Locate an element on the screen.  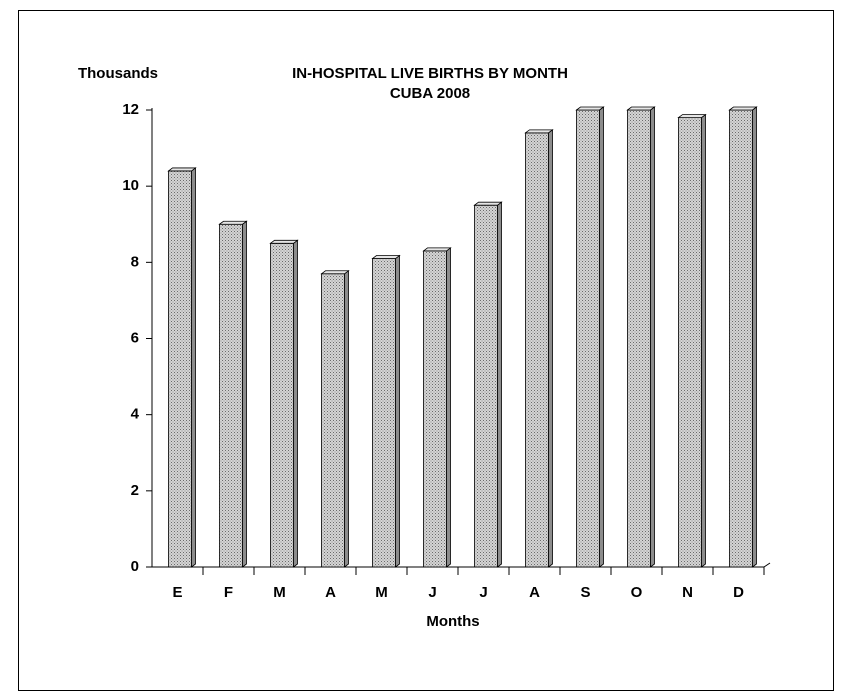
y-axis-label: Thousands is located at coordinates (118, 73).